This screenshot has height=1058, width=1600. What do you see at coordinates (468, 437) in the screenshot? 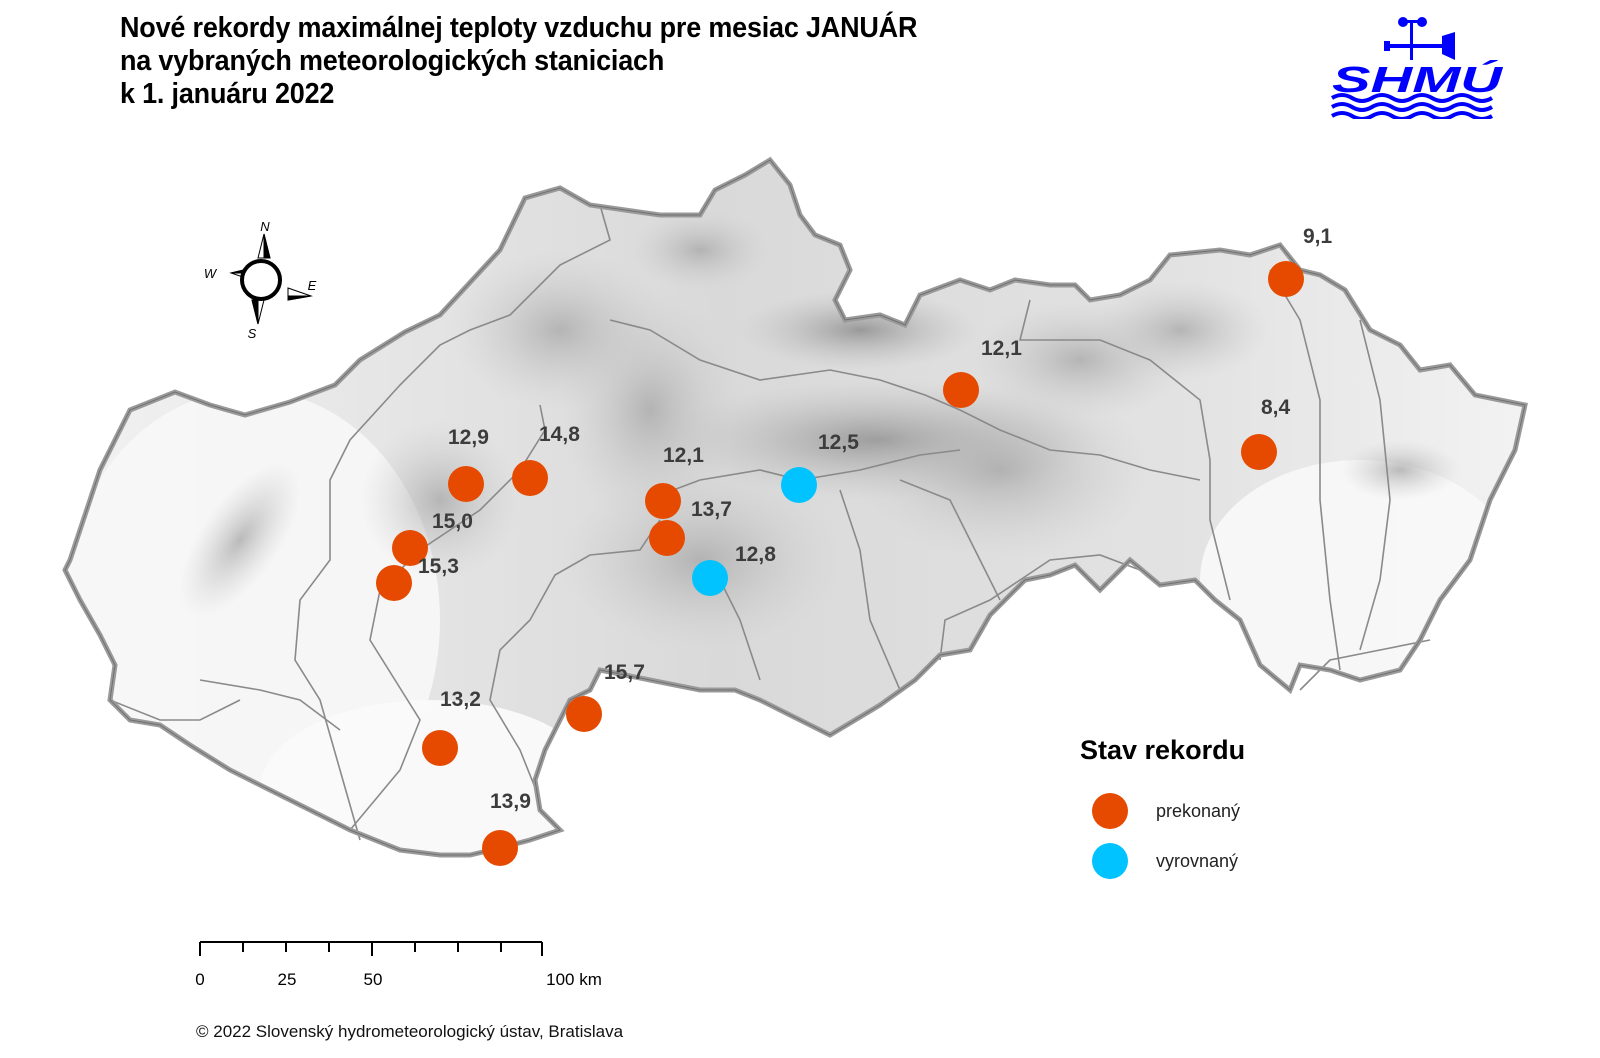
I see `station-value-label: 12,9` at bounding box center [468, 437].